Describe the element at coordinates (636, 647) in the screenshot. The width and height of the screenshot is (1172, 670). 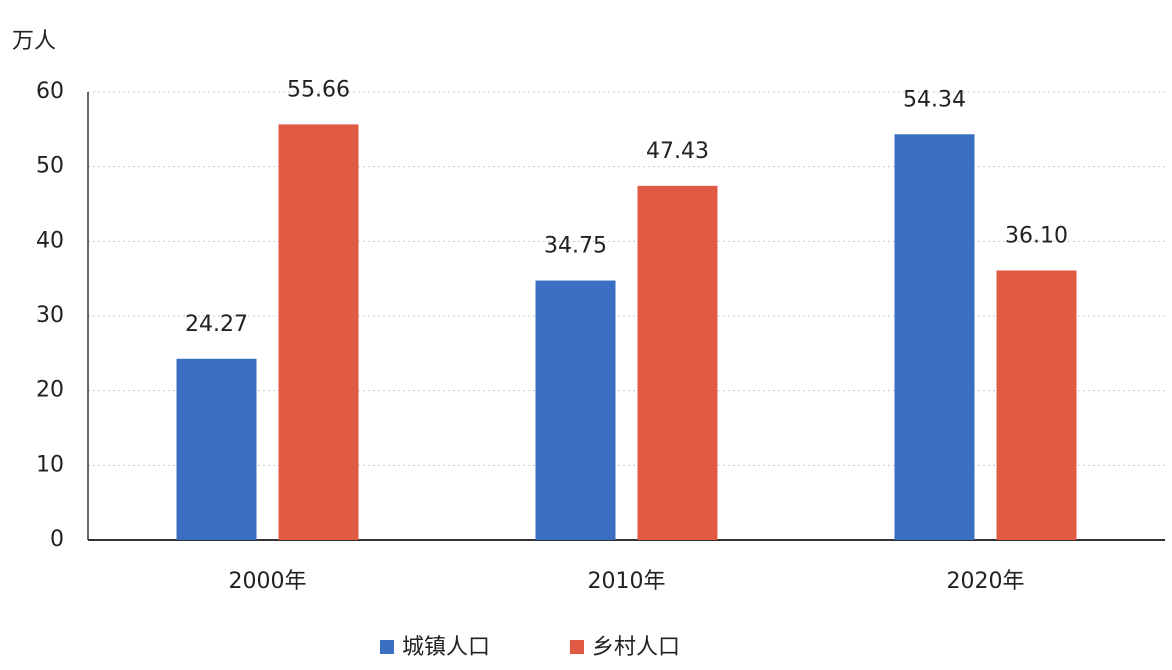
I see `legend-label: 乡村人口` at that location.